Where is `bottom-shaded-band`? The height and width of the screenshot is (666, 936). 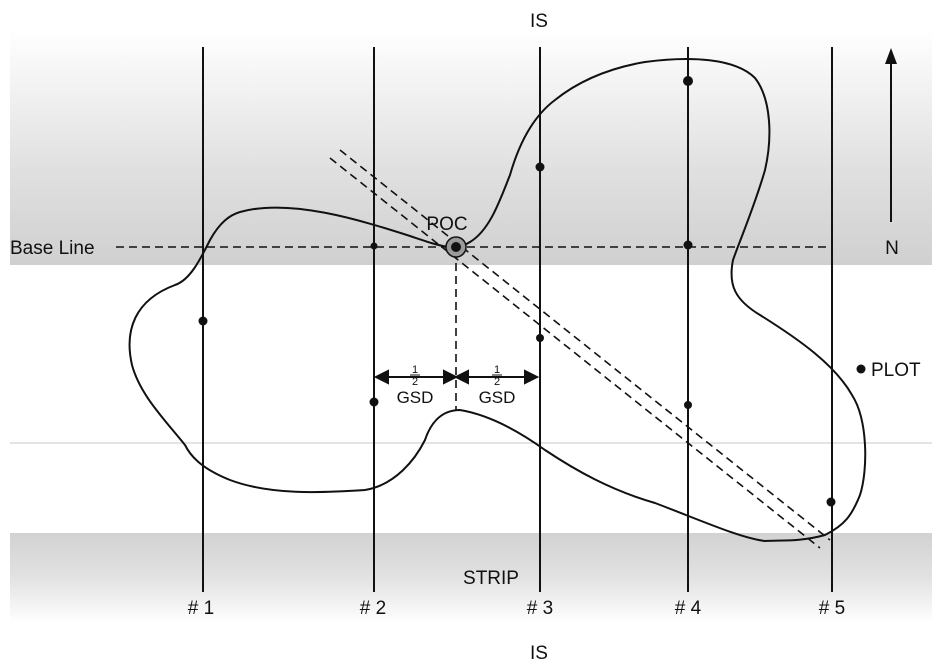 bottom-shaded-band is located at coordinates (471, 578).